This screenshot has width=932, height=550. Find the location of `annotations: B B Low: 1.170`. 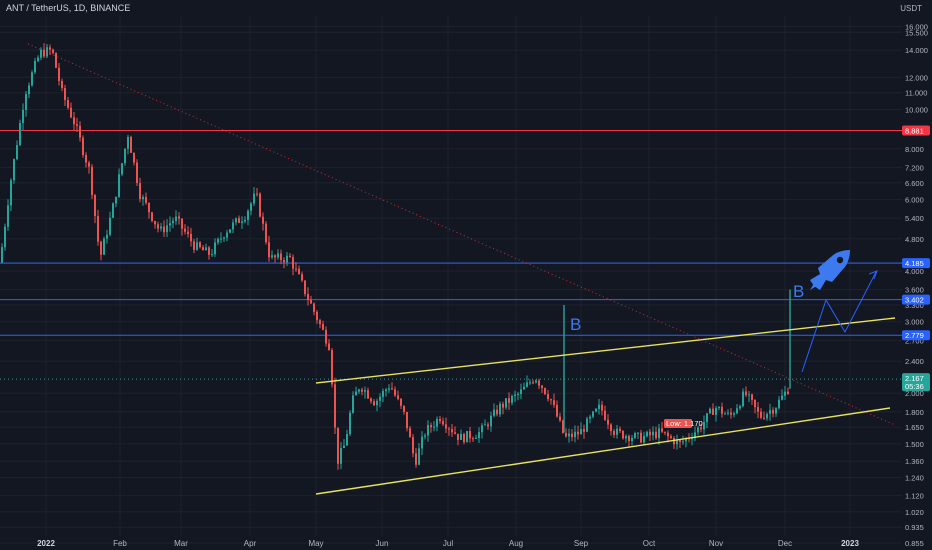

annotations: B B Low: 1.170 is located at coordinates (687, 355).